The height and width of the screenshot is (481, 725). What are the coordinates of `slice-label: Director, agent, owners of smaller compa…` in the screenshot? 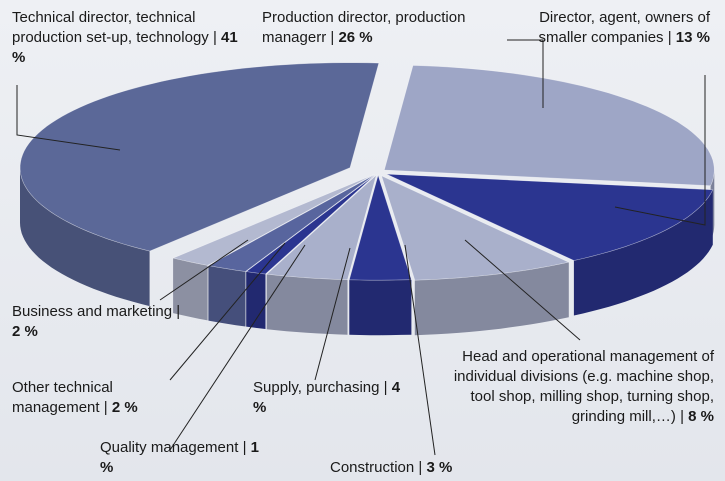 It's located at (605, 28).